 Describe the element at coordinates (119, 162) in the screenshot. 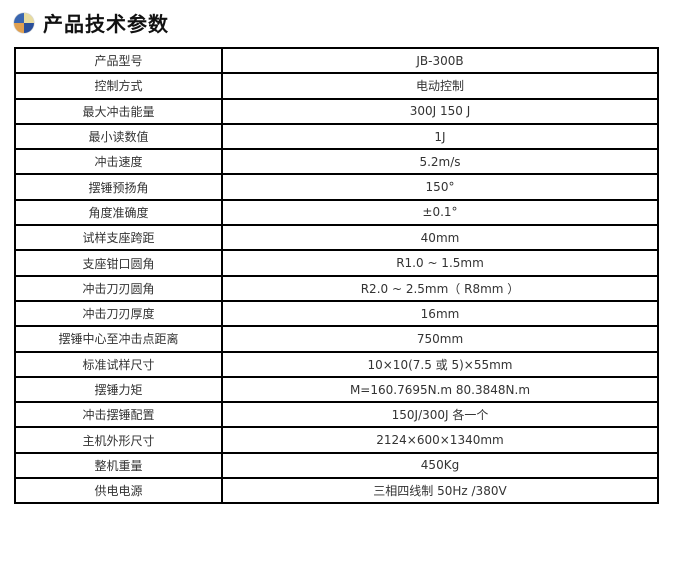

I see `spec-label: 冲击速度` at that location.